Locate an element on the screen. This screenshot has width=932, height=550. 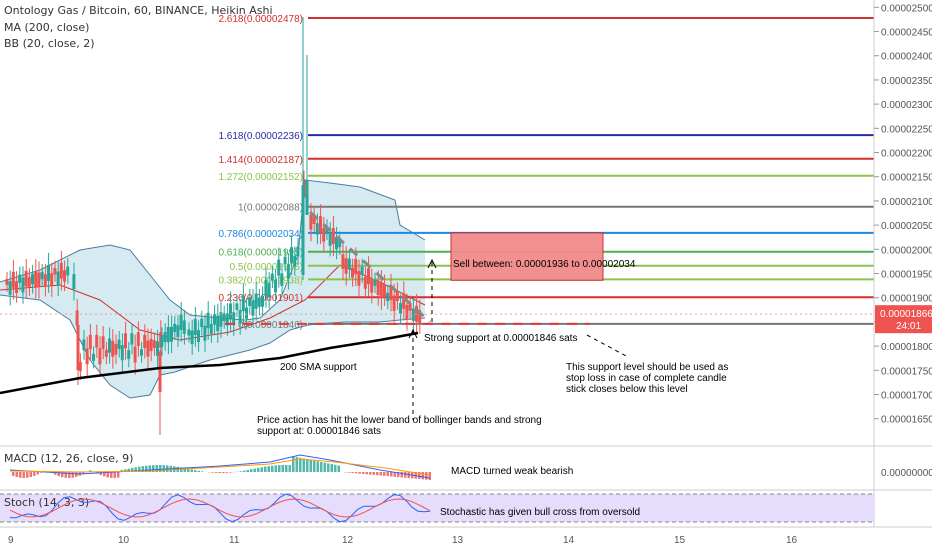
macd-axis-value: 0.00000000 is located at coordinates (906, 473).